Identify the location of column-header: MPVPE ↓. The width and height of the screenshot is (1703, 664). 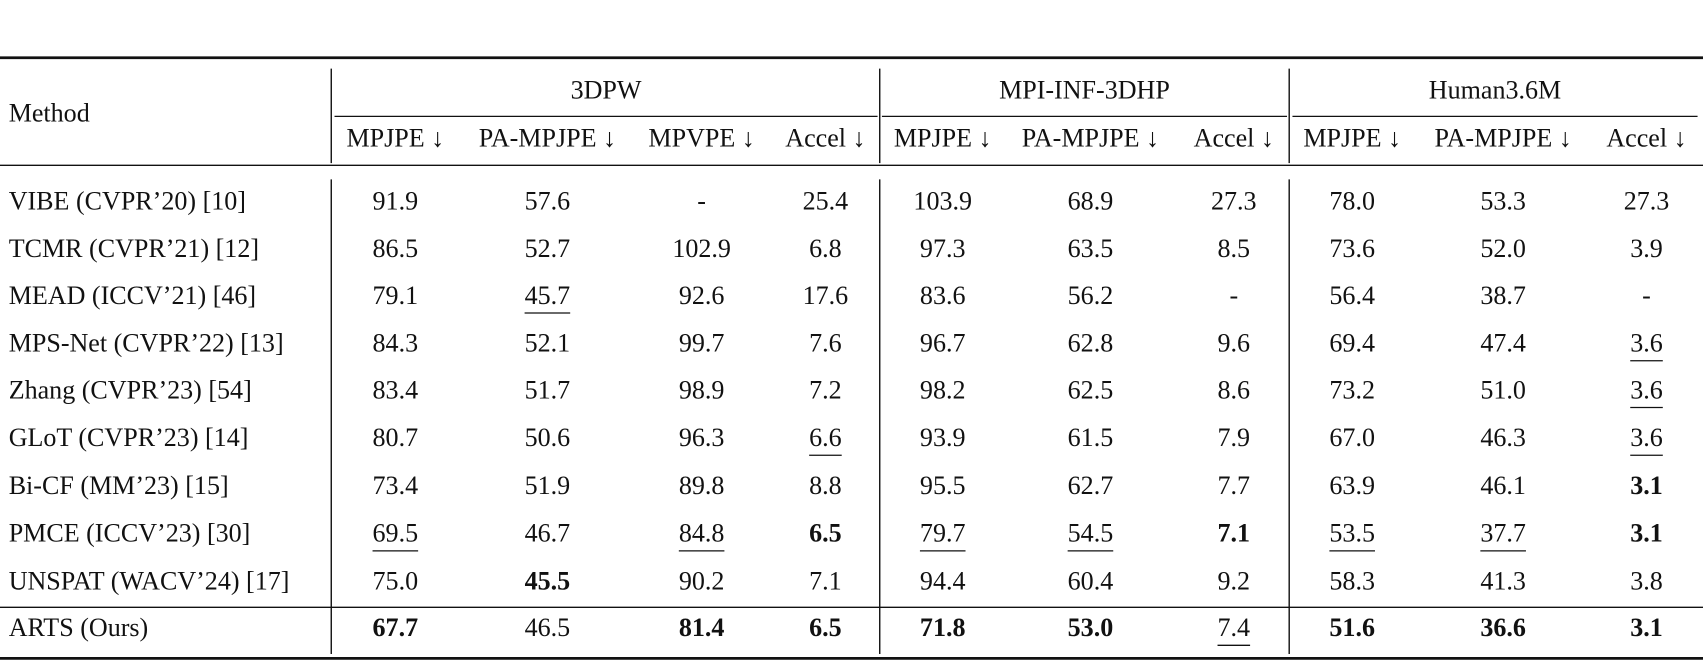
(701, 137).